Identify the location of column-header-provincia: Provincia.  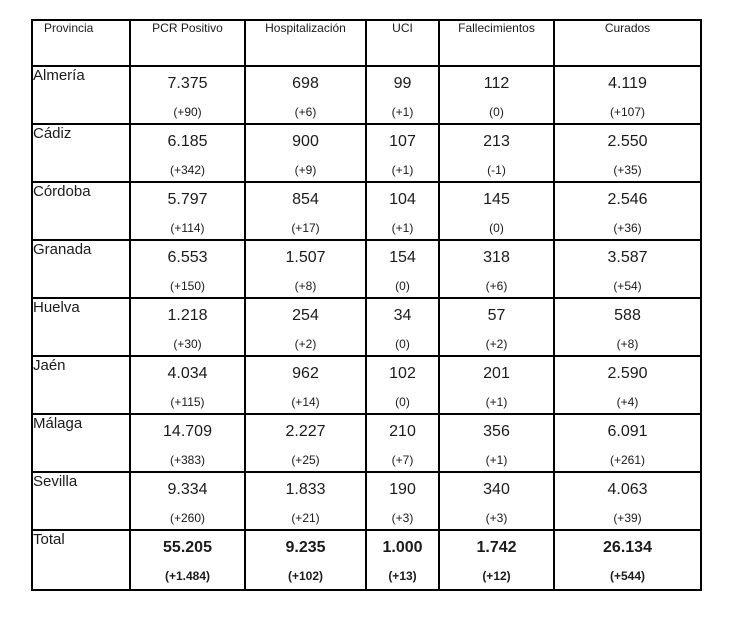
(81, 43).